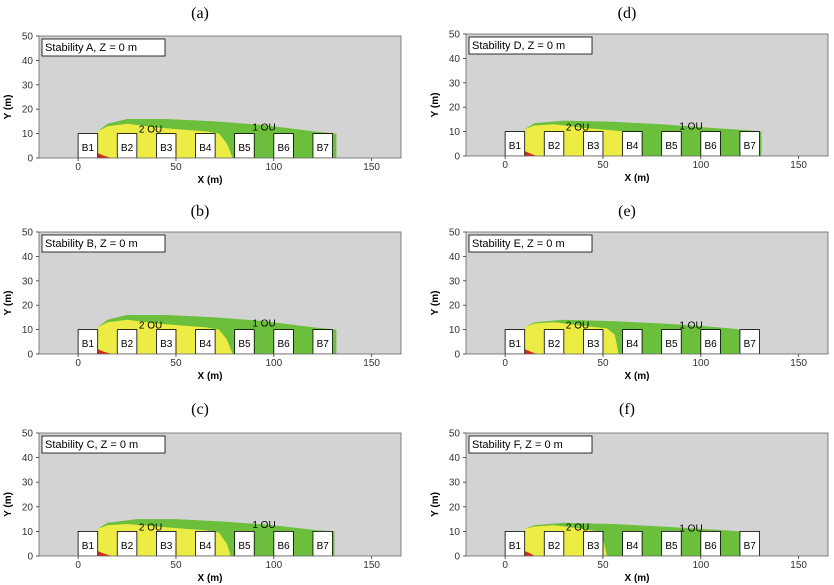 The width and height of the screenshot is (834, 585). What do you see at coordinates (627, 211) in the screenshot?
I see `panel-caption: (e)` at bounding box center [627, 211].